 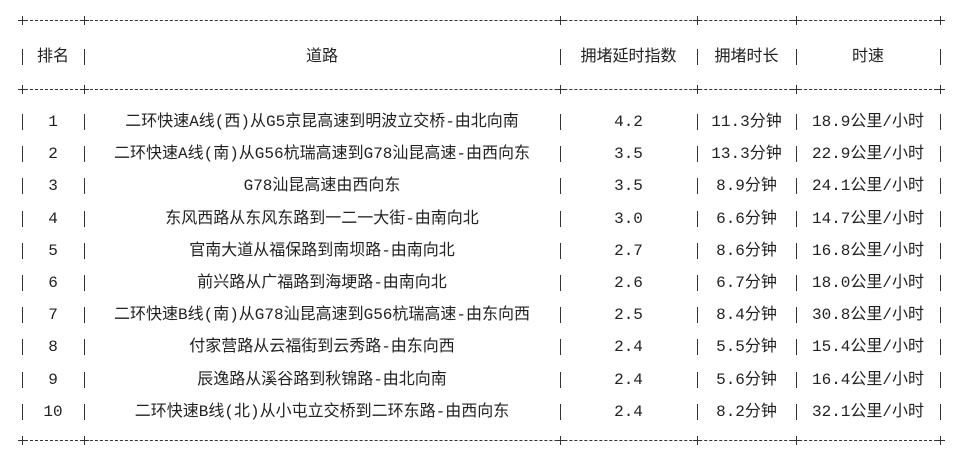 I want to click on delay-index-cell: 拥堵延时指数, so click(x=628, y=57).